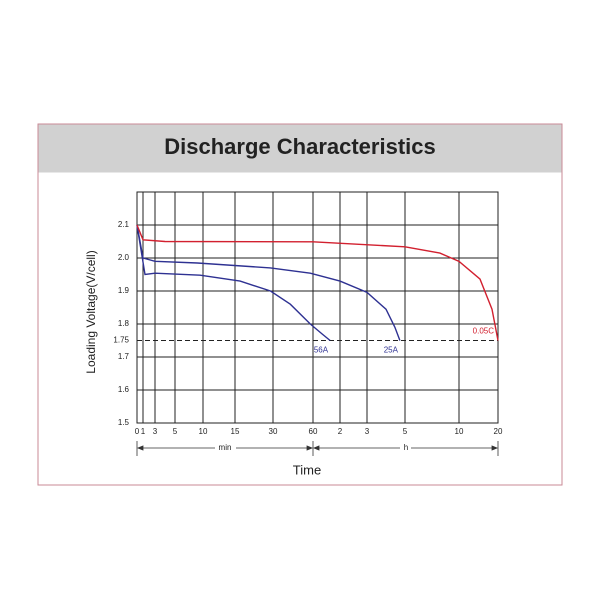 The height and width of the screenshot is (605, 600). Describe the element at coordinates (124, 356) in the screenshot. I see `y-tick-label: 1.7` at that location.